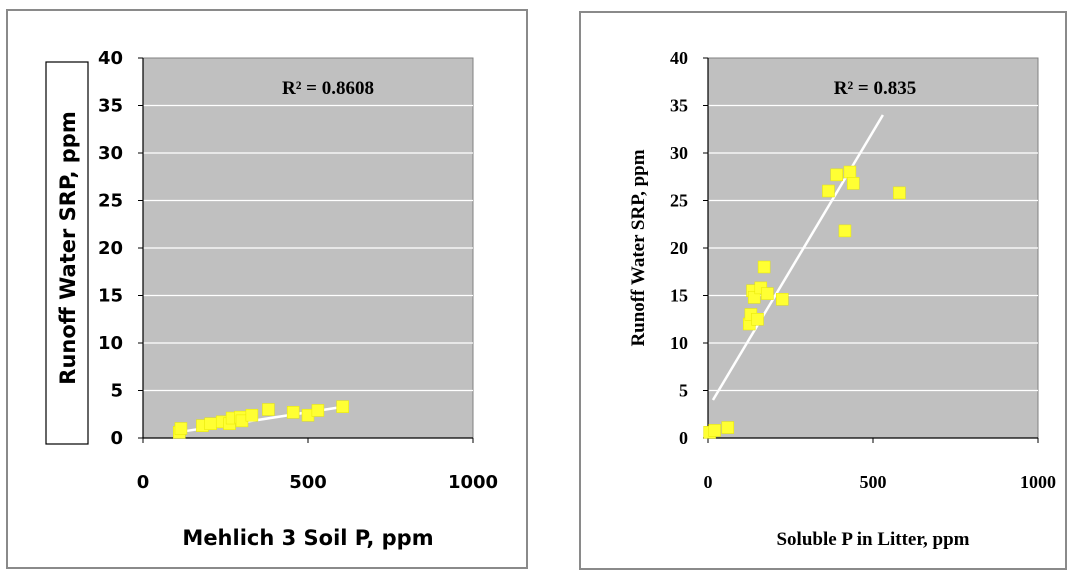  I want to click on r-squared-annotation: R² = 0.835, so click(875, 88).